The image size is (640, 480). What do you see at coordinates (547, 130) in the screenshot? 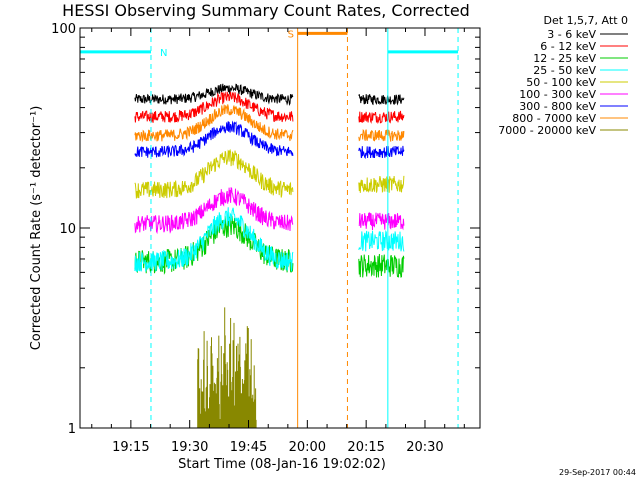
I see `legend-entry-label: 7000 - 20000 keV` at bounding box center [547, 130].